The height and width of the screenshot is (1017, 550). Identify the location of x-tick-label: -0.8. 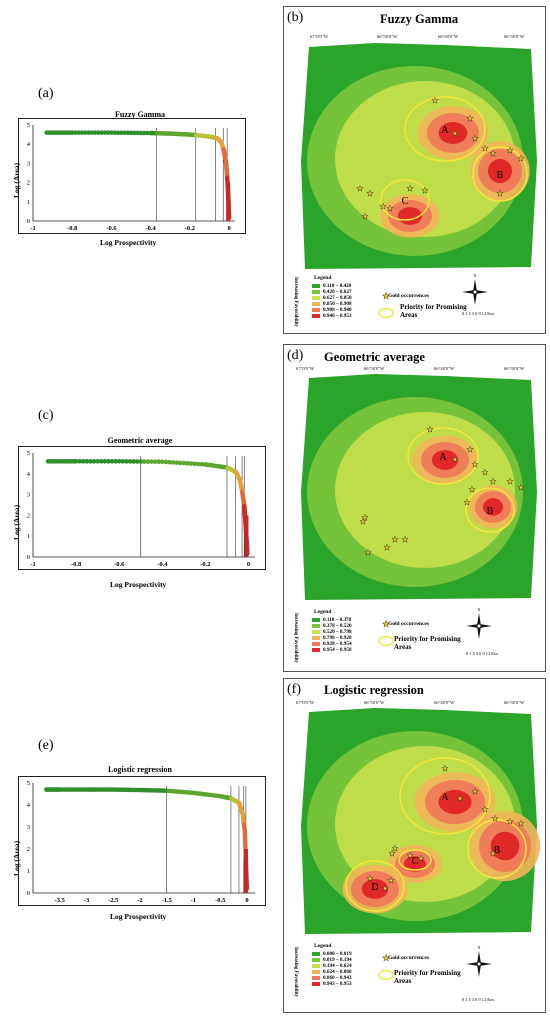
(76, 564).